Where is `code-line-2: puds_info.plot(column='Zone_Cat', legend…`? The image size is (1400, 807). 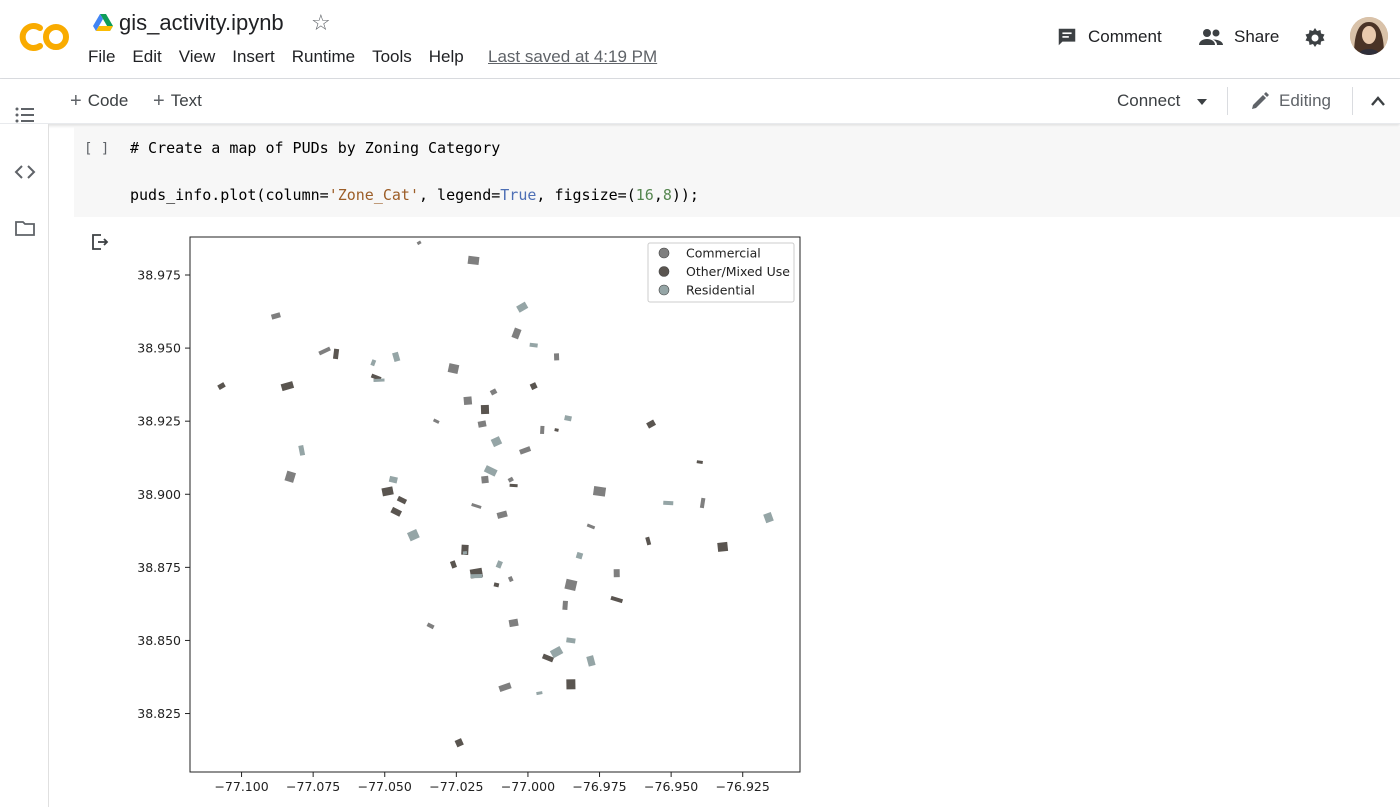 code-line-2: puds_info.plot(column='Zone_Cat', legend… is located at coordinates (414, 195).